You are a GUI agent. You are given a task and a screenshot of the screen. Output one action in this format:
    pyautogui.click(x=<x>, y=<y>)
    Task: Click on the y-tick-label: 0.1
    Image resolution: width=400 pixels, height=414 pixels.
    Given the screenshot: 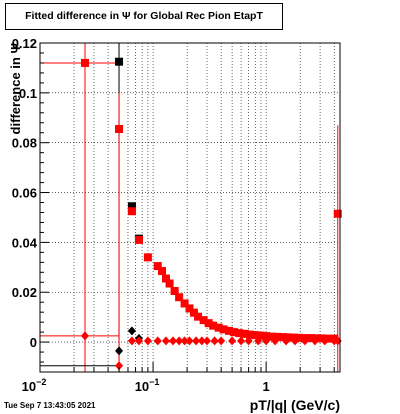 What is the action you would take?
    pyautogui.click(x=28, y=93)
    